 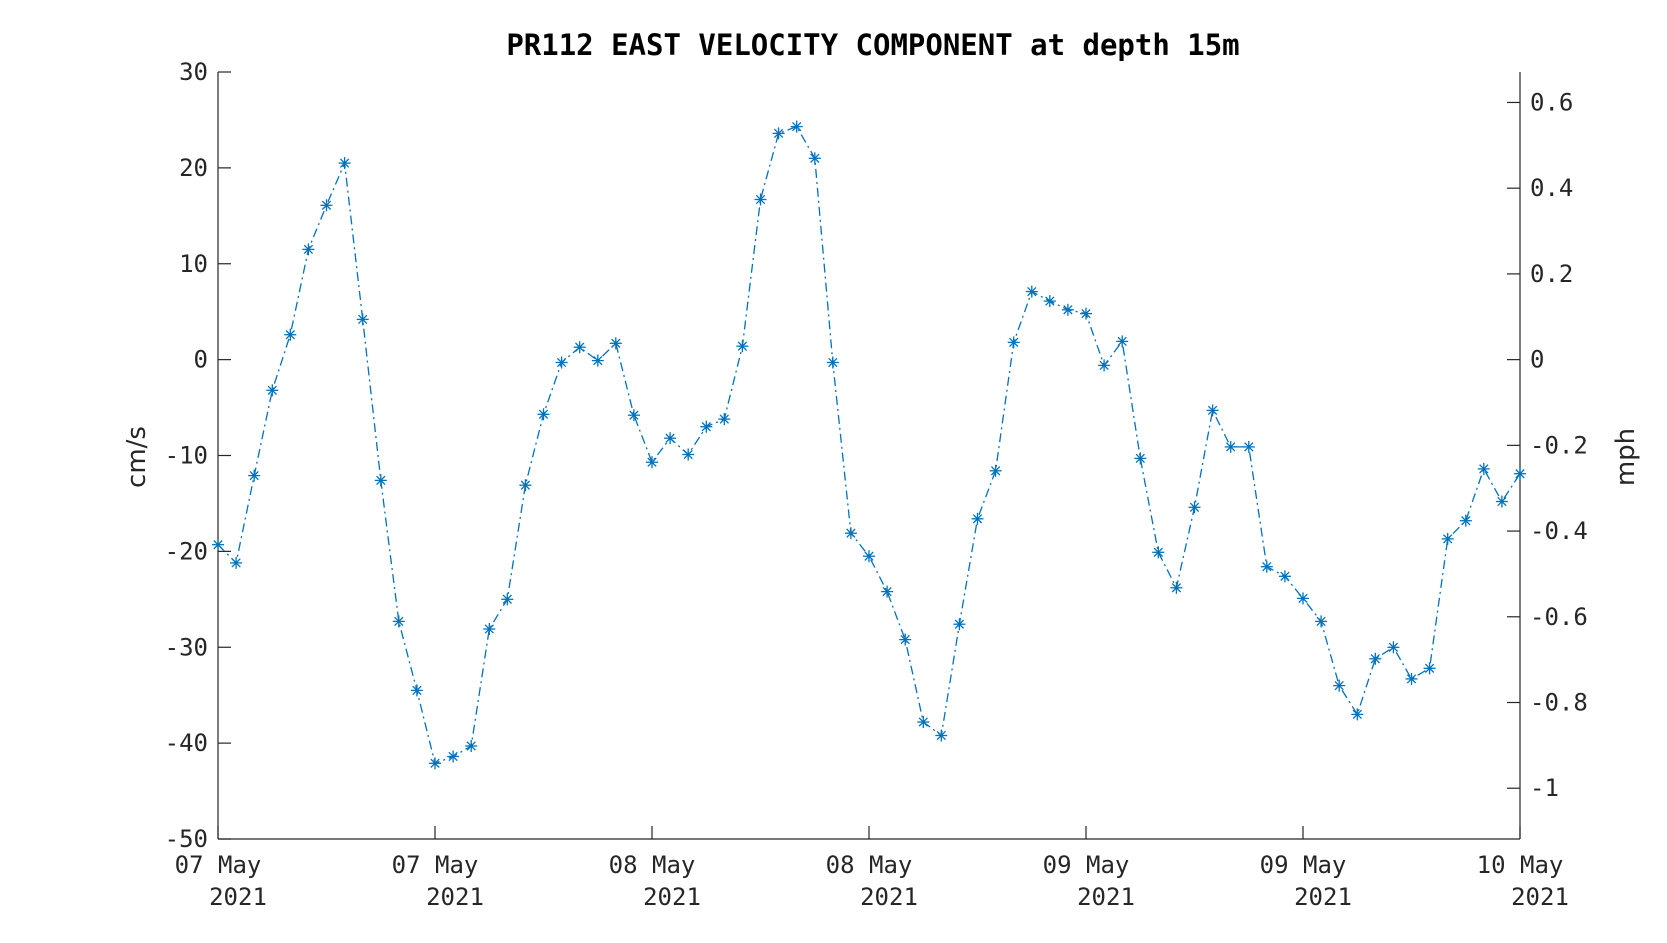 What do you see at coordinates (137, 457) in the screenshot?
I see `y-axis-label: cm/s` at bounding box center [137, 457].